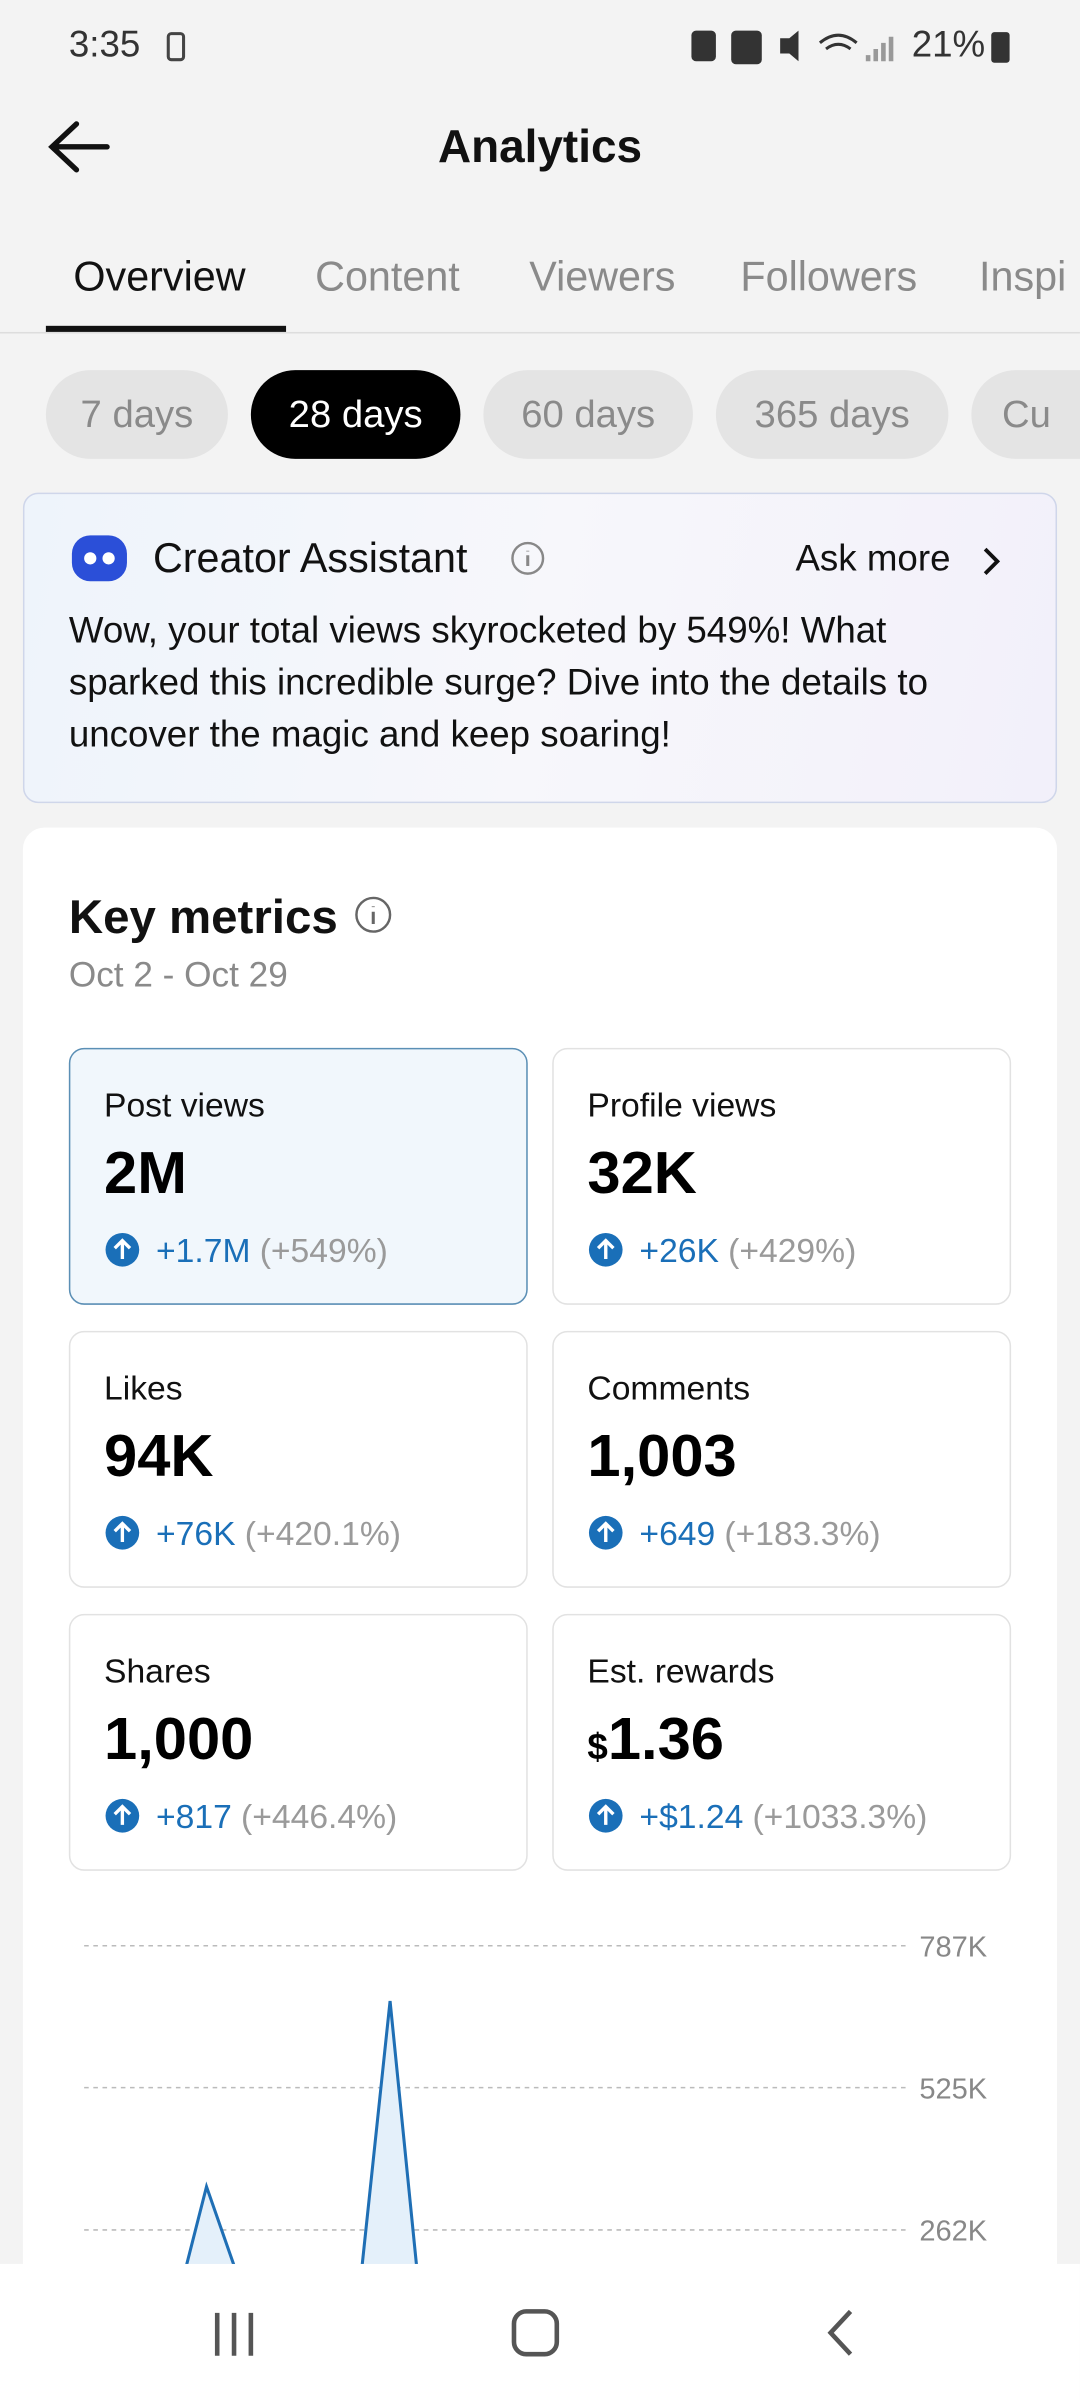 The width and height of the screenshot is (1080, 2400). Describe the element at coordinates (691, 1816) in the screenshot. I see `metric-delta: +$1.24` at that location.